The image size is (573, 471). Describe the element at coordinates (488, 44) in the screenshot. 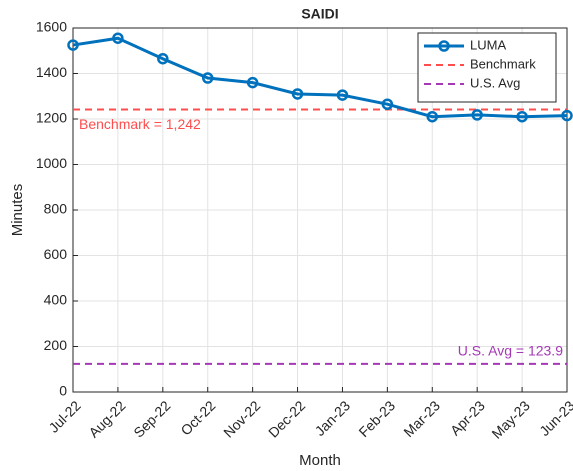

I see `legend-label: LUMA` at that location.